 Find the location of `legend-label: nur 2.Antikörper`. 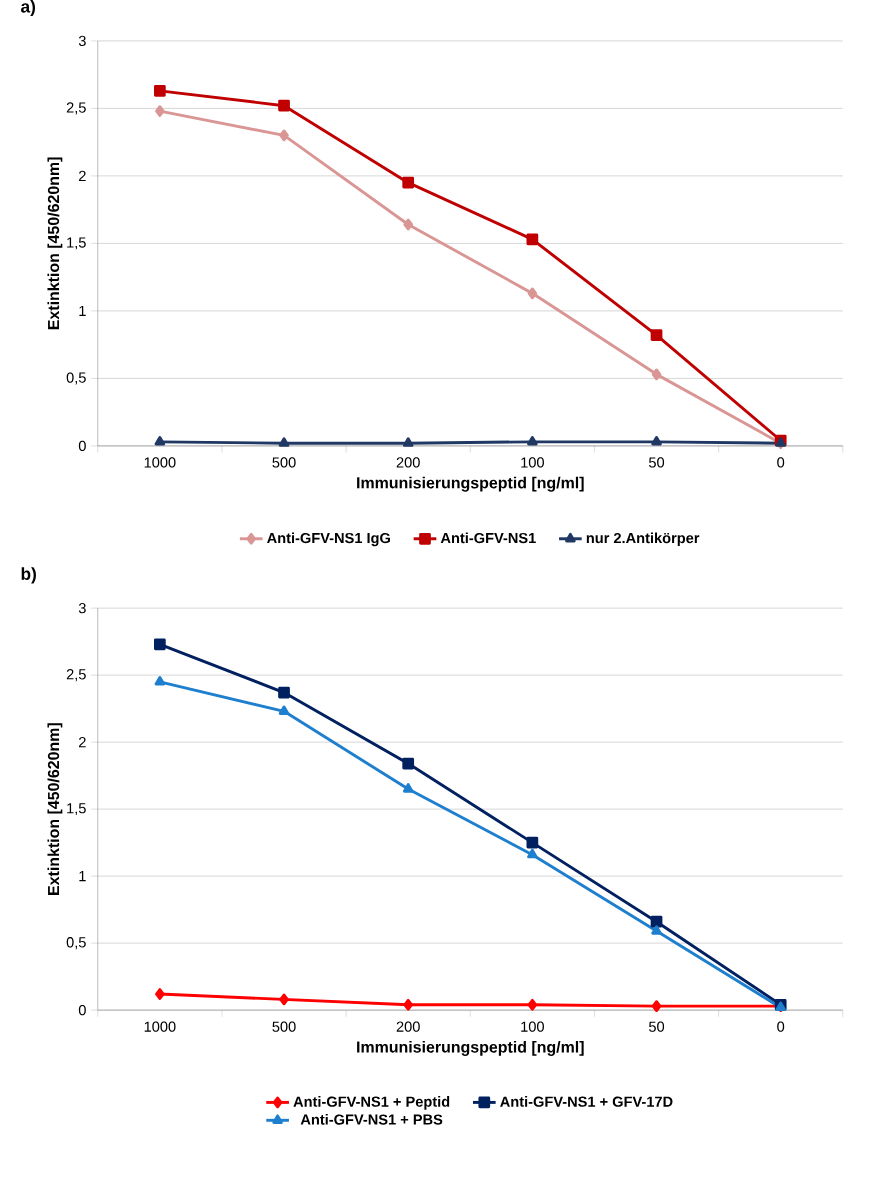

legend-label: nur 2.Antikörper is located at coordinates (643, 539).